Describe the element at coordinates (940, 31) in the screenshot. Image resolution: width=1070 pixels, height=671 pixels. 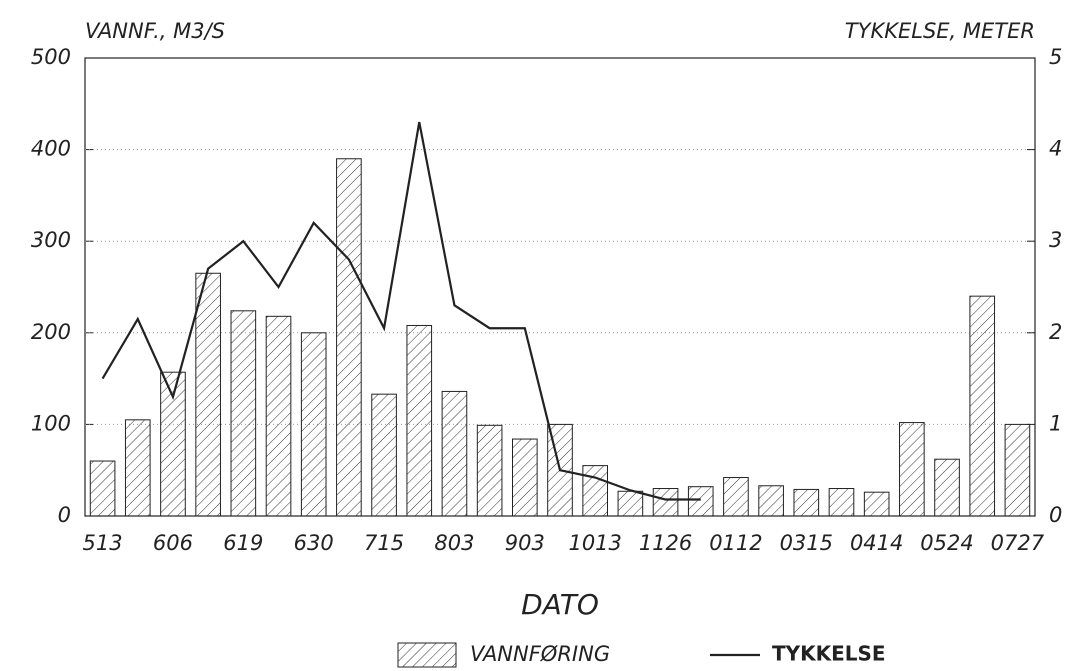
I see `y2-axis-label: TYKKELSE, METER` at that location.